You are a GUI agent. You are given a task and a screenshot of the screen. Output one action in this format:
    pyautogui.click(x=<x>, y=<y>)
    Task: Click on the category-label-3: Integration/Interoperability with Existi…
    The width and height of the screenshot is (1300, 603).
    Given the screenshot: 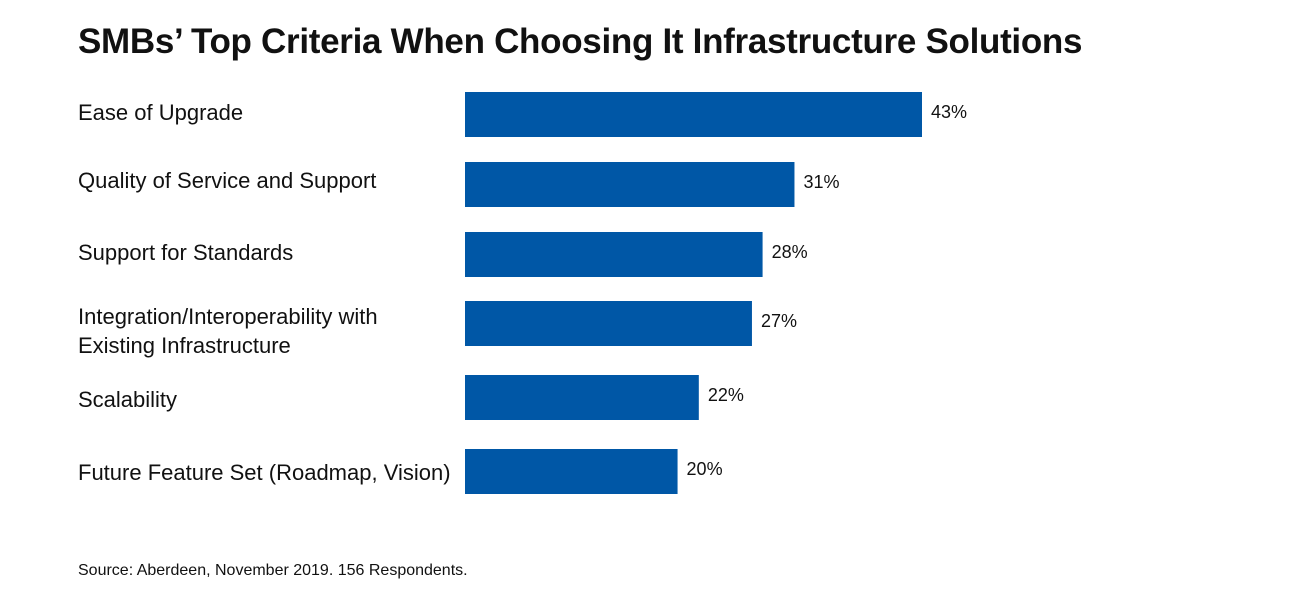 What is the action you would take?
    pyautogui.click(x=228, y=331)
    